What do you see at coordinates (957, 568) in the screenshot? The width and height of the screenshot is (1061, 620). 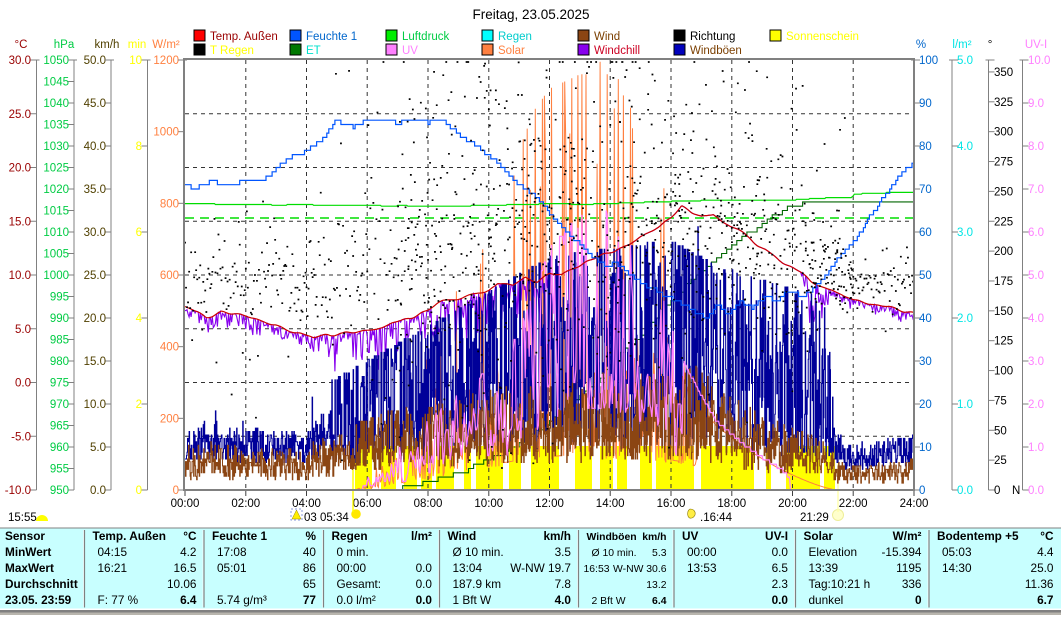 I see `svg-text: 14:30` at bounding box center [957, 568].